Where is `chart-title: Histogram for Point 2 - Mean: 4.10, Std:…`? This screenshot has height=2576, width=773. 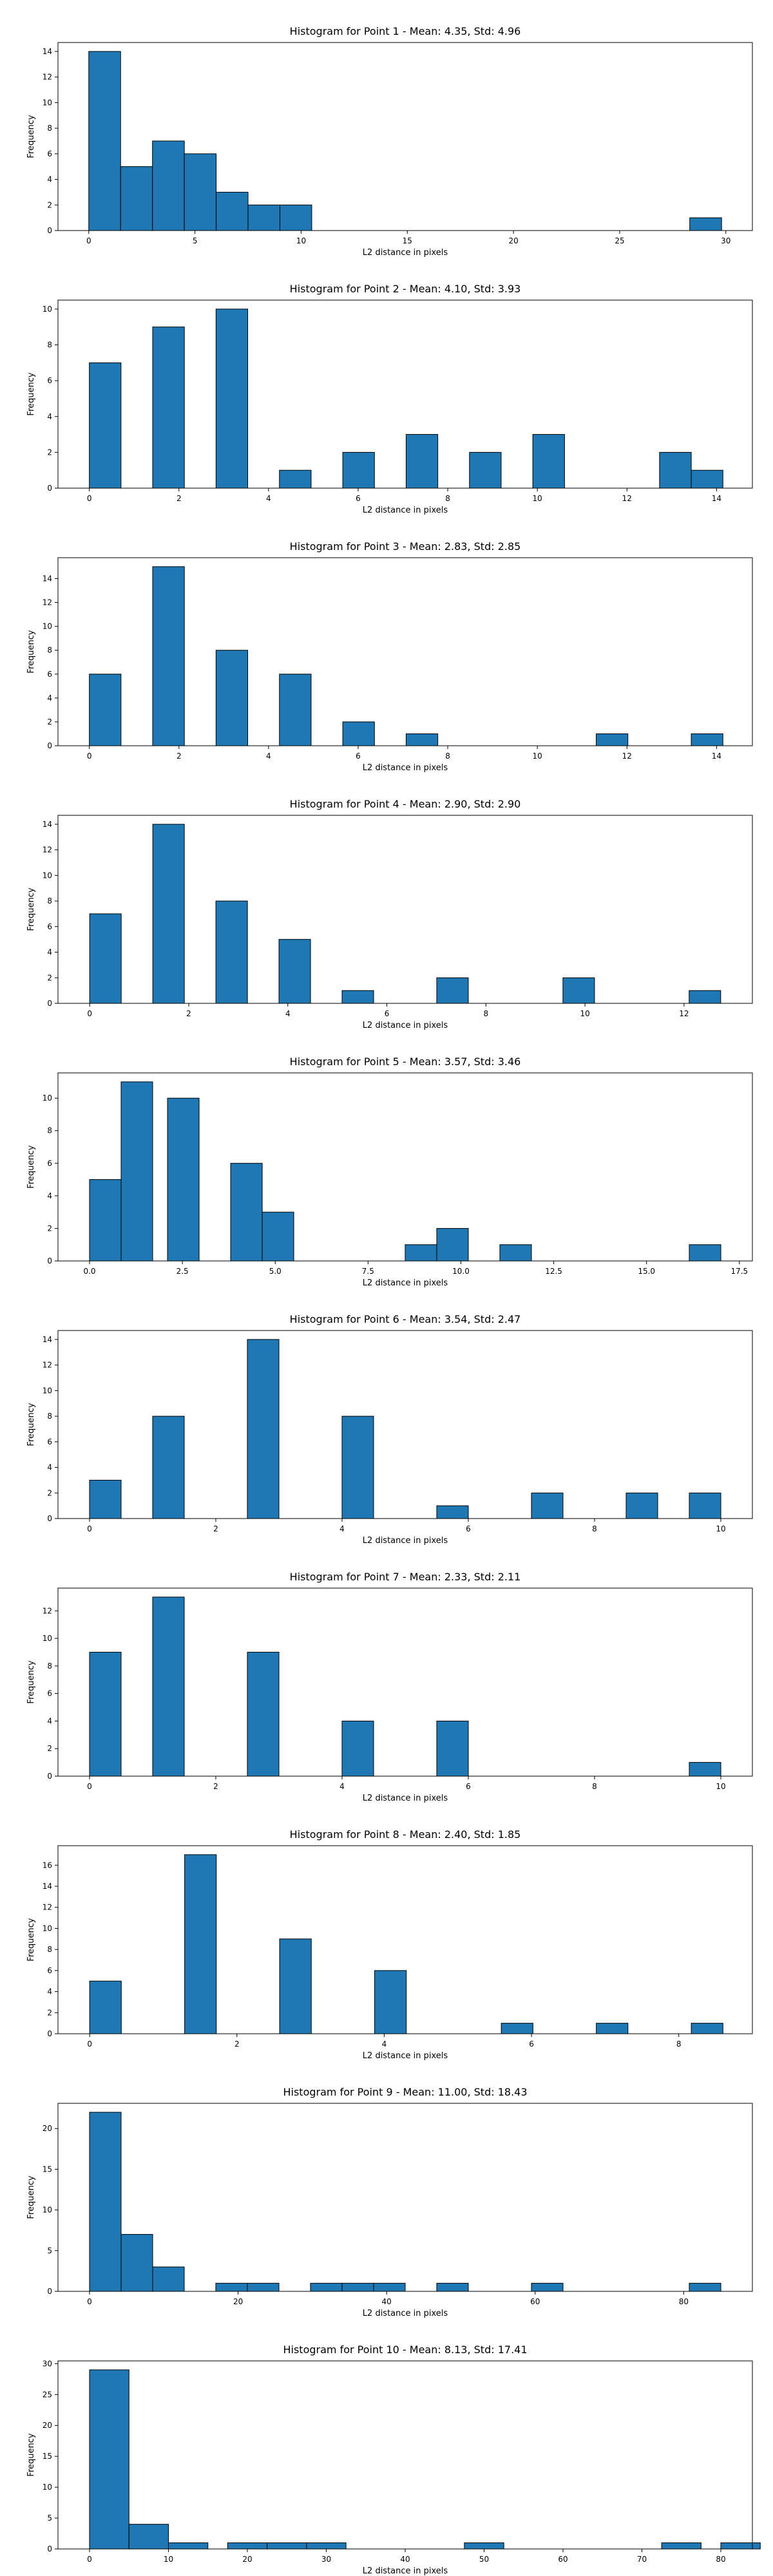 chart-title: Histogram for Point 2 - Mean: 4.10, Std:… is located at coordinates (405, 289).